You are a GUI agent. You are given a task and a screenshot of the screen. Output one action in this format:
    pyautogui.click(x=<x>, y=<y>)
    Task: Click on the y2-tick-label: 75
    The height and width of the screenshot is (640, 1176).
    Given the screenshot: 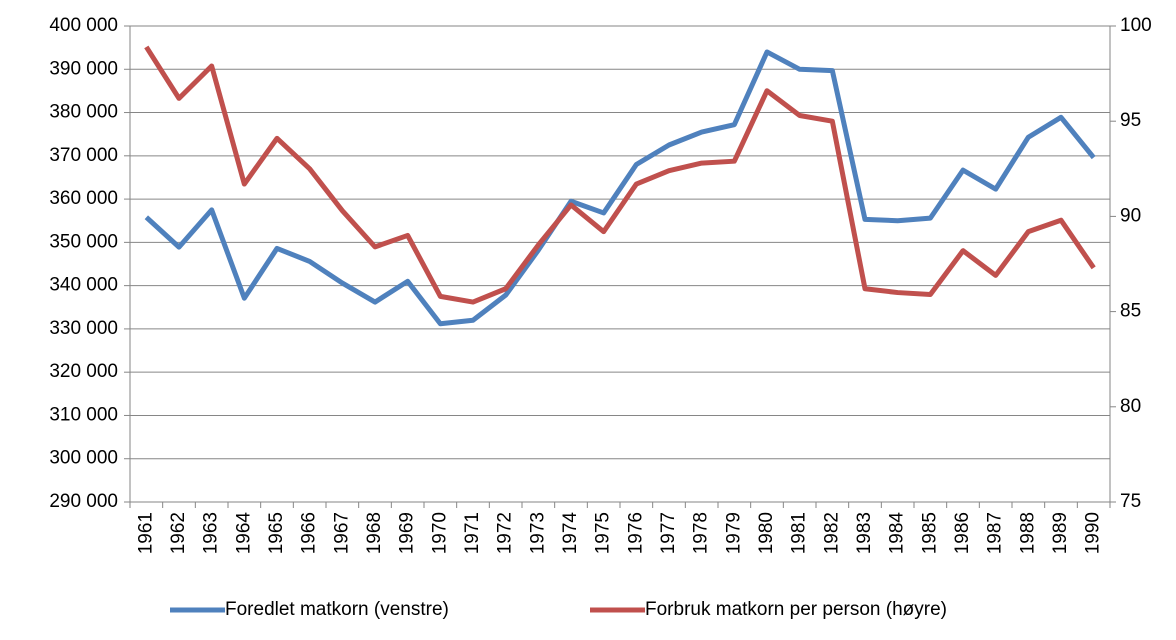 What is the action you would take?
    pyautogui.click(x=1130, y=501)
    